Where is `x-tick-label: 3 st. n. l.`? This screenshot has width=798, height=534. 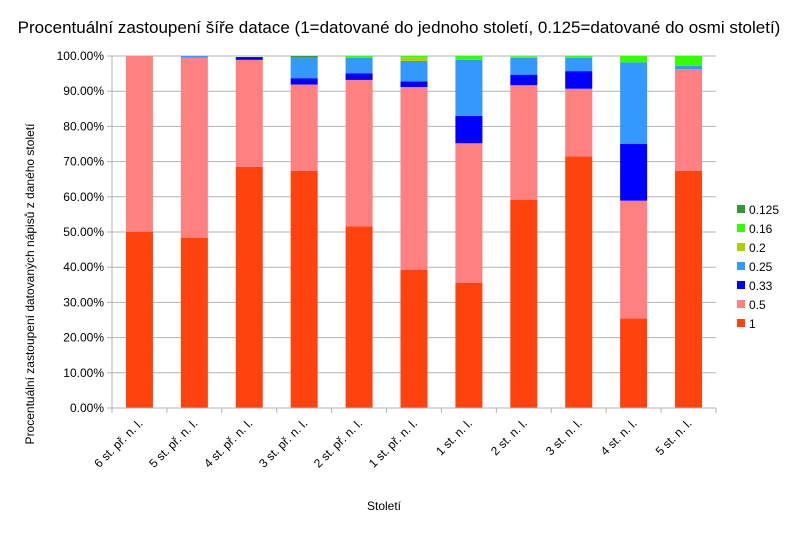
x-tick-label: 3 st. n. l. is located at coordinates (564, 437).